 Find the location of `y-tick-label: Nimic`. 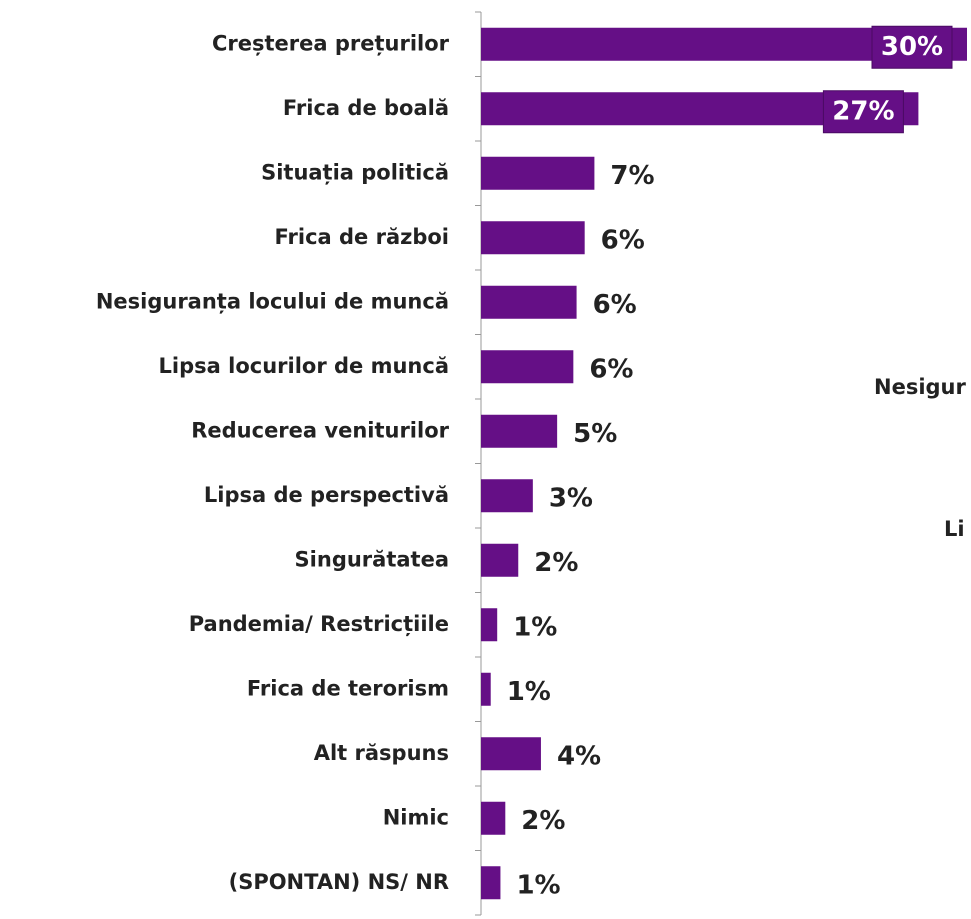

y-tick-label: Nimic is located at coordinates (416, 817).